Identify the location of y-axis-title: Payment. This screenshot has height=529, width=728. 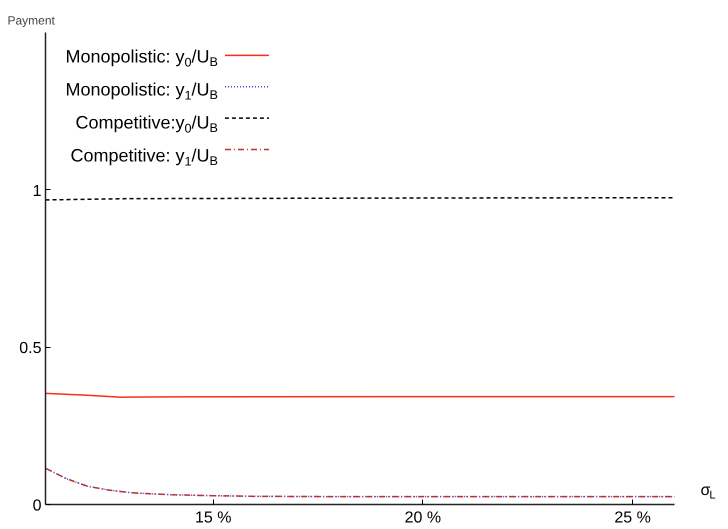
(32, 21).